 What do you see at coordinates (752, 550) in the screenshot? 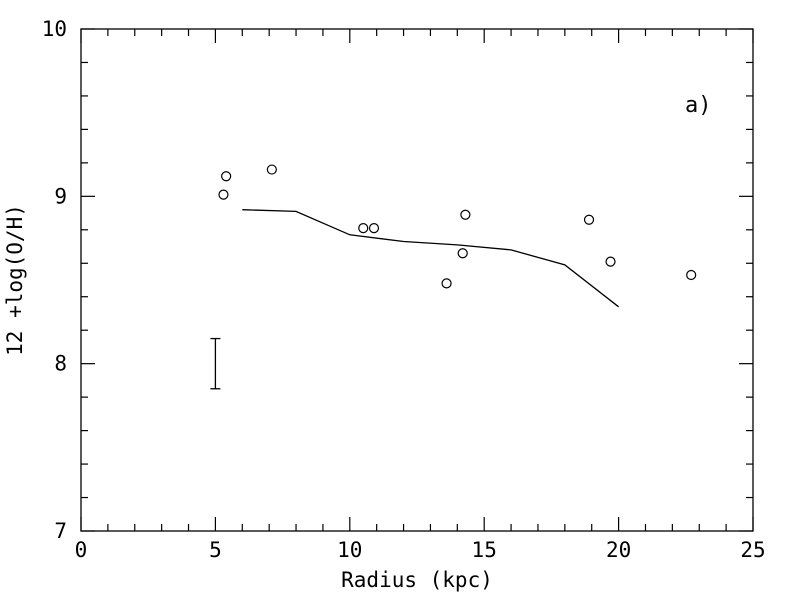
I see `x-tick-label: 25` at bounding box center [752, 550].